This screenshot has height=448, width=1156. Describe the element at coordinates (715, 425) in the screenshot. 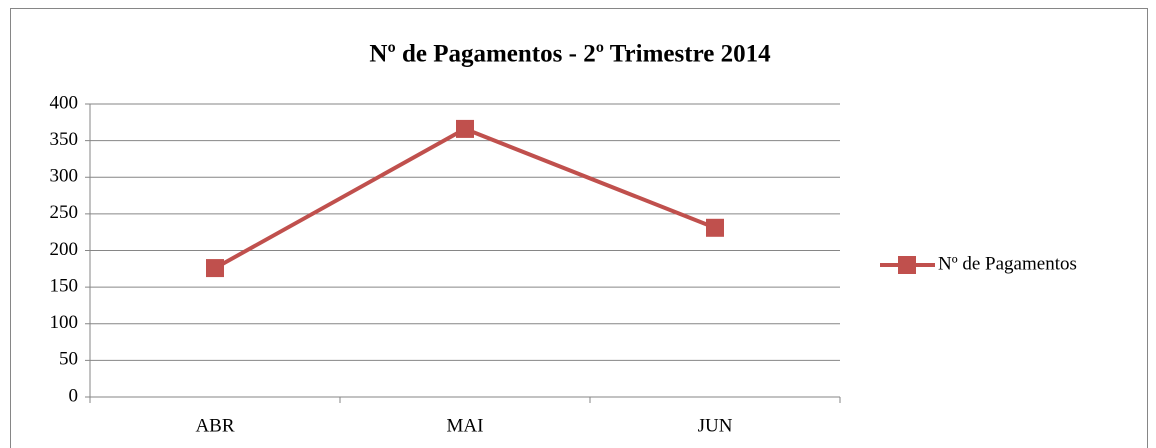

I see `x-tick-label: JUN` at that location.